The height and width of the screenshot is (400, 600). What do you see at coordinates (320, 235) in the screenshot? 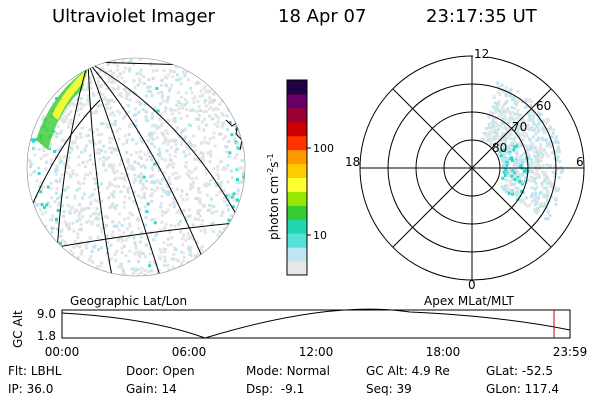
I see `colorbar-tick-label-10: 10` at bounding box center [320, 235].